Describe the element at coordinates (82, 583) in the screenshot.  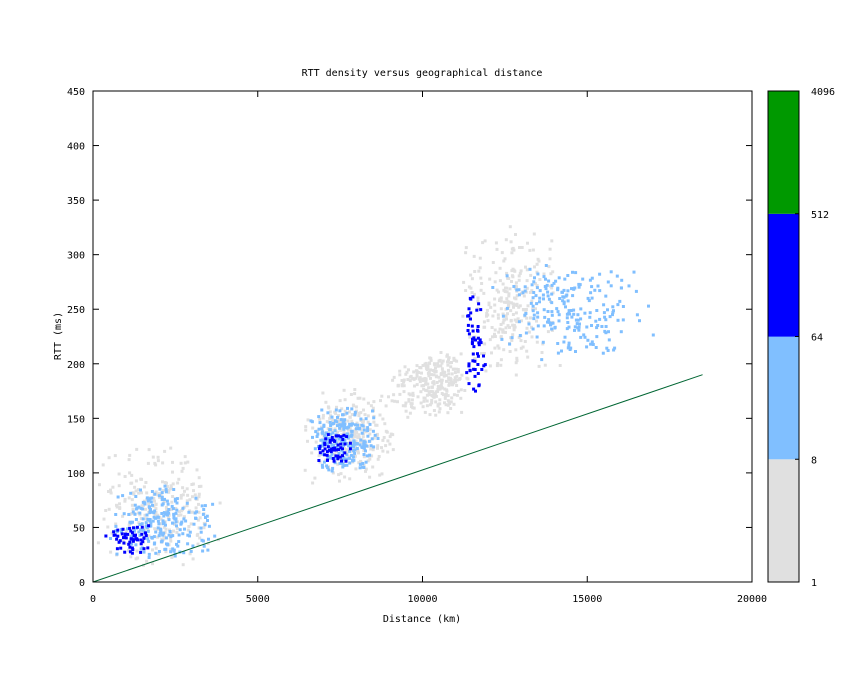
I see `y-tick-label: 0` at that location.